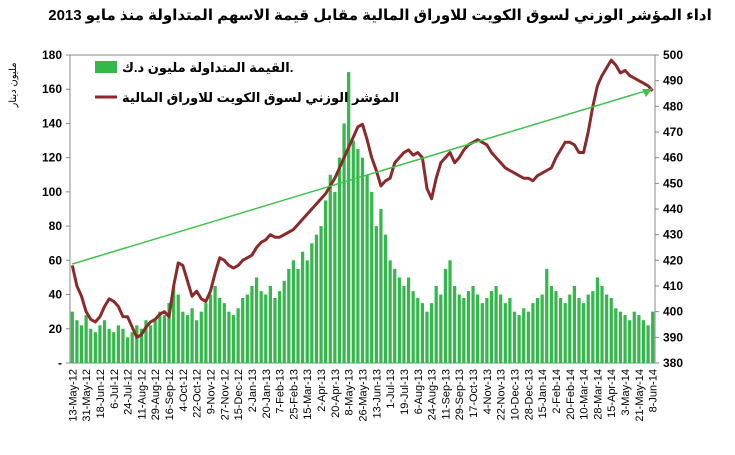  Describe the element at coordinates (543, 394) in the screenshot. I see `x-tick-label: 15-Jan-14` at that location.